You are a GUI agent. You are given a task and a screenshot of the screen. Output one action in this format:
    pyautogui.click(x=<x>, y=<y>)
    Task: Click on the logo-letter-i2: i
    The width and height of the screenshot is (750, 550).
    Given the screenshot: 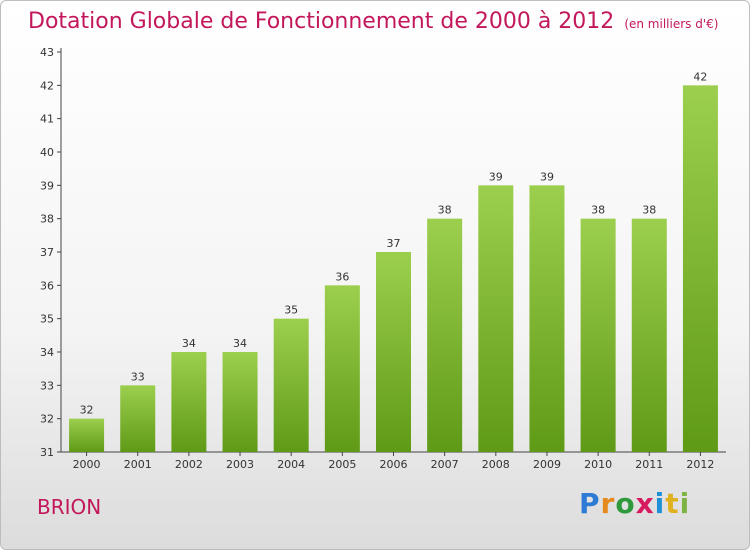 What is the action you would take?
    pyautogui.click(x=685, y=503)
    